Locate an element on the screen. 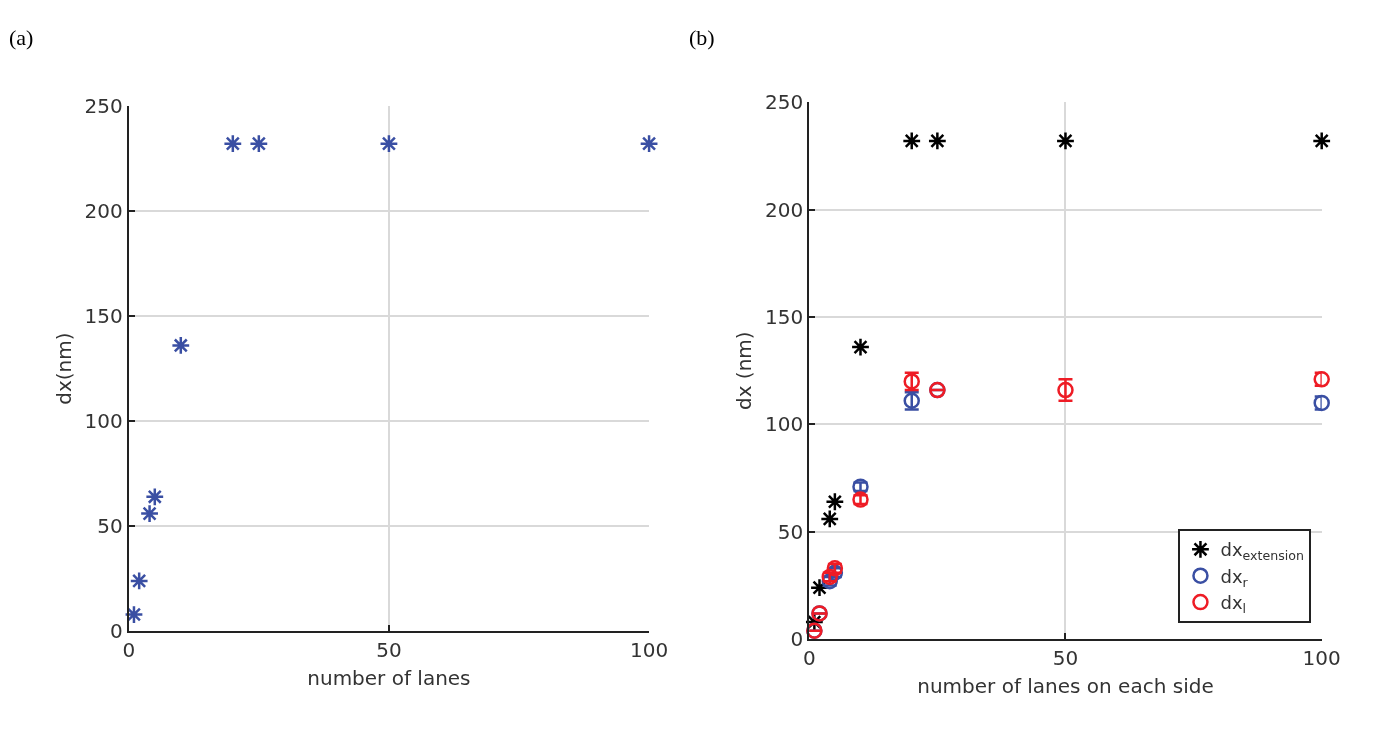 This screenshot has height=740, width=1380. legend-label: dx$_{r}$ is located at coordinates (1234, 577).